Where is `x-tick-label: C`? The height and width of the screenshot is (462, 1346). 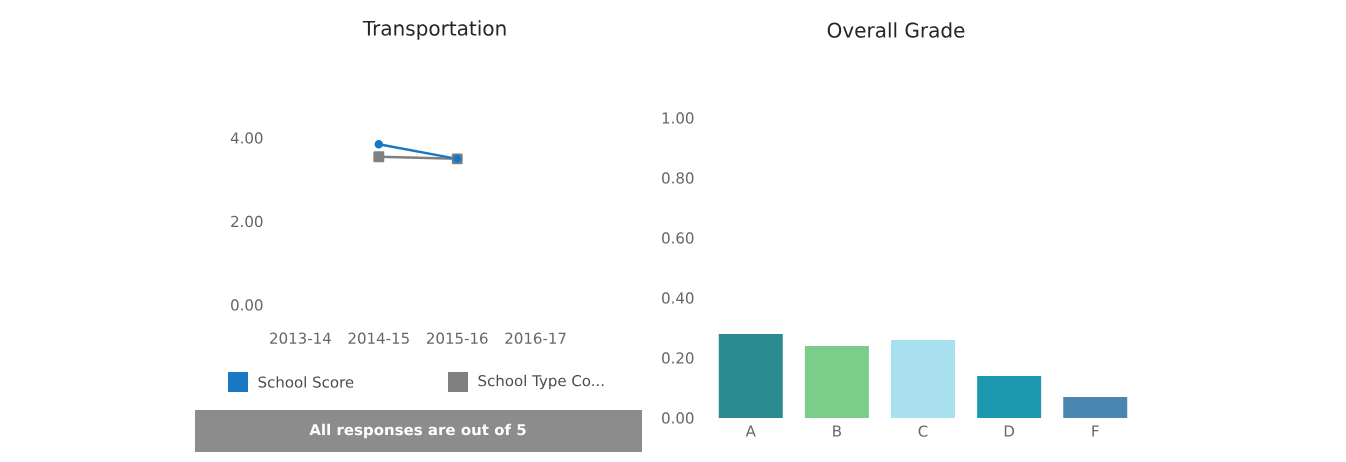
x-tick-label: C is located at coordinates (923, 431).